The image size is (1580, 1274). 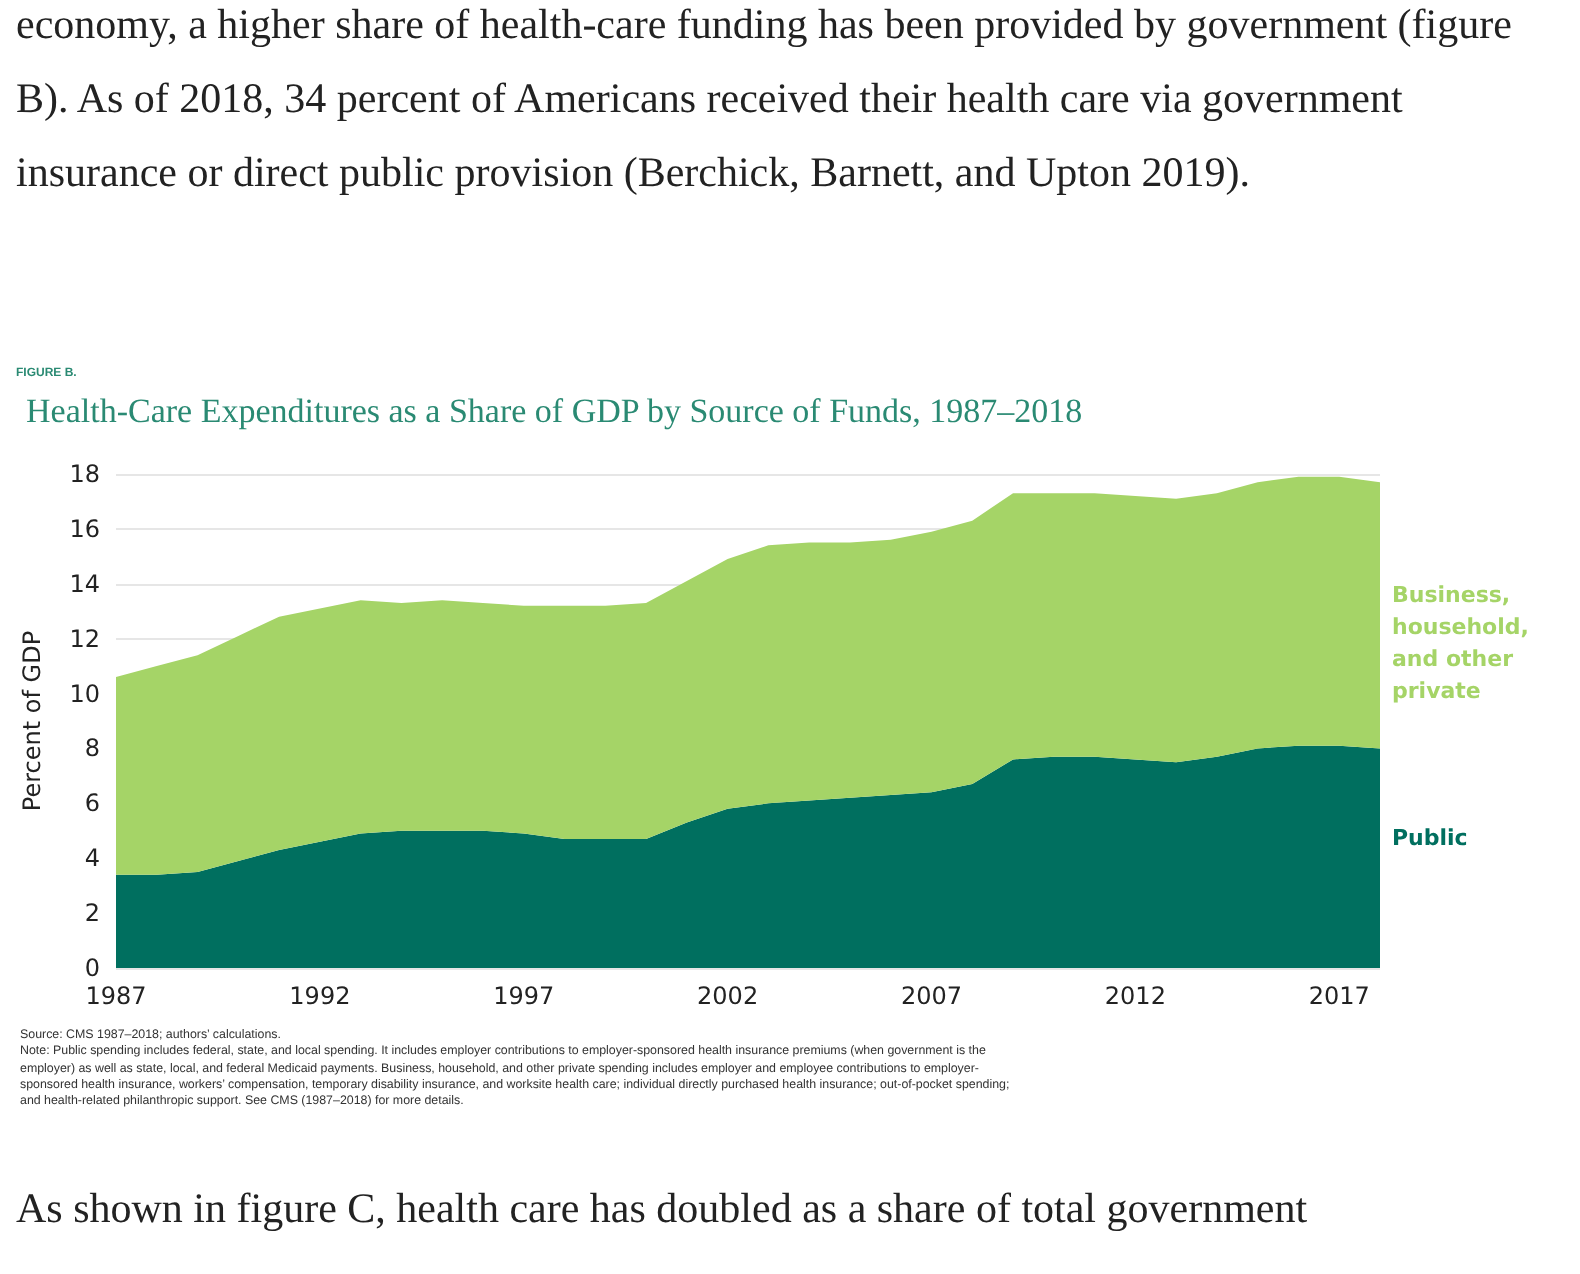 I want to click on y-tick-label: 8, so click(x=92, y=748).